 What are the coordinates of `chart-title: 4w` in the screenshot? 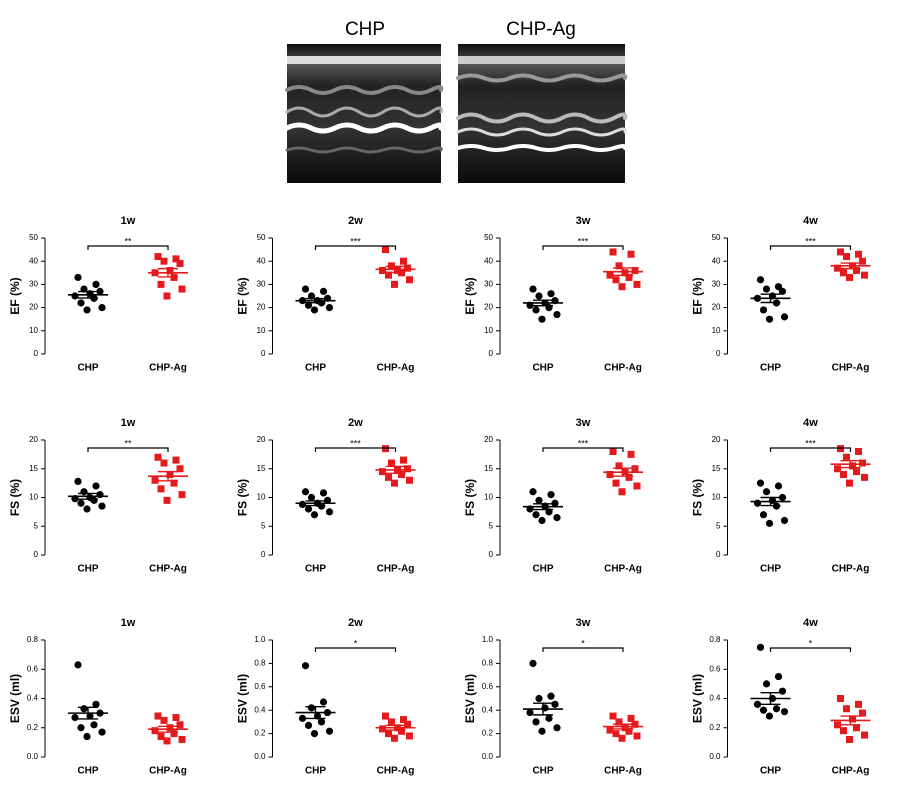 It's located at (810, 423).